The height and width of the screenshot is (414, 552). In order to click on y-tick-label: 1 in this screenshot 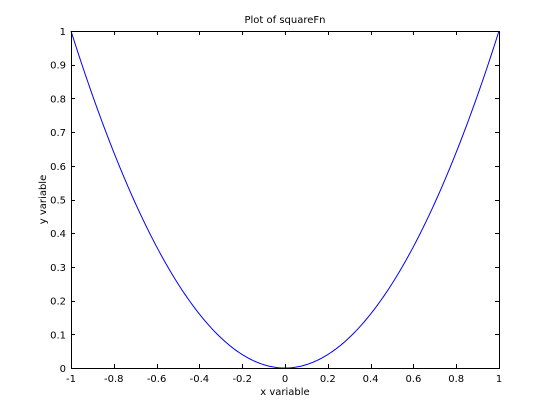, I will do `click(63, 32)`.